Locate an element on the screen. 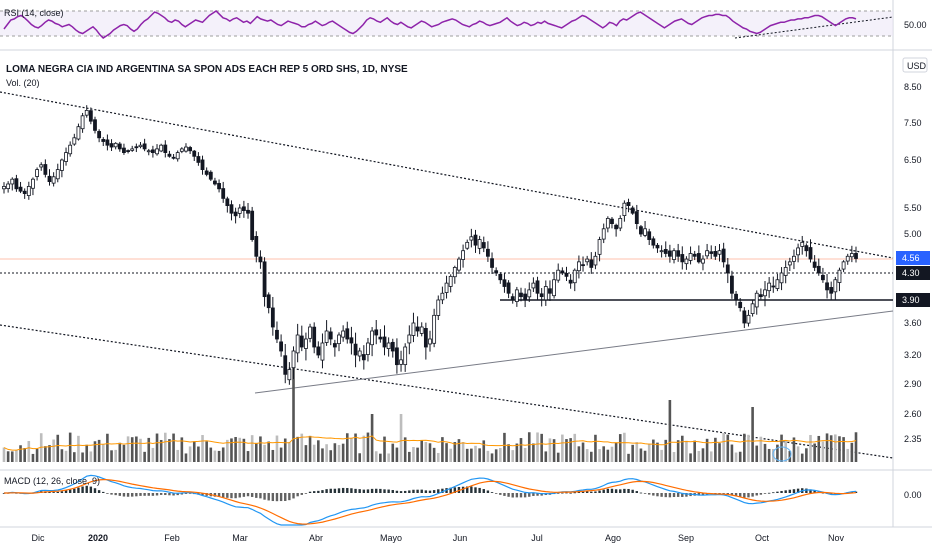 This screenshot has height=555, width=932. rsi-line is located at coordinates (430, 24).